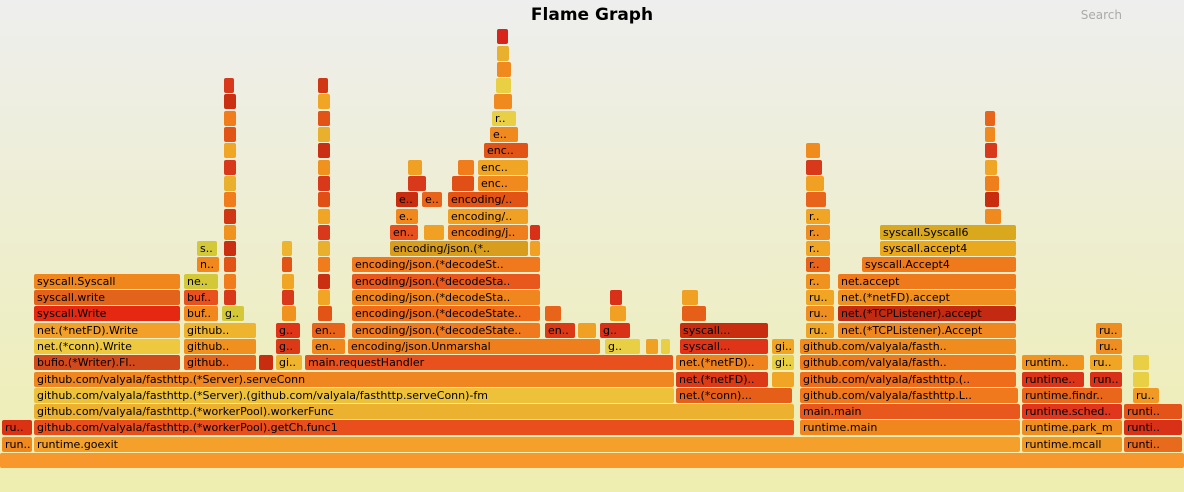 The width and height of the screenshot is (1184, 492). What do you see at coordinates (107, 363) in the screenshot?
I see `flame-frame: bufio.(*Writer).Fl..` at bounding box center [107, 363].